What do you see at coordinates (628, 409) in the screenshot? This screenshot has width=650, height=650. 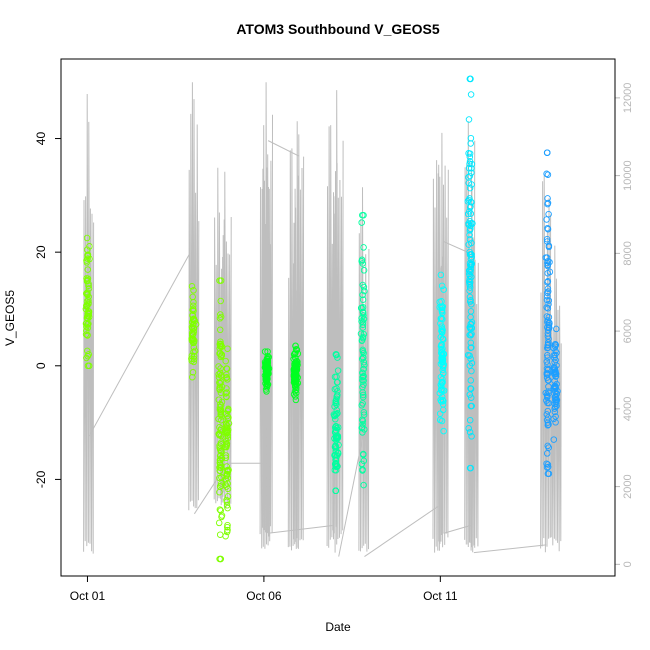 I see `y2-tick-label: 4000` at bounding box center [628, 409].